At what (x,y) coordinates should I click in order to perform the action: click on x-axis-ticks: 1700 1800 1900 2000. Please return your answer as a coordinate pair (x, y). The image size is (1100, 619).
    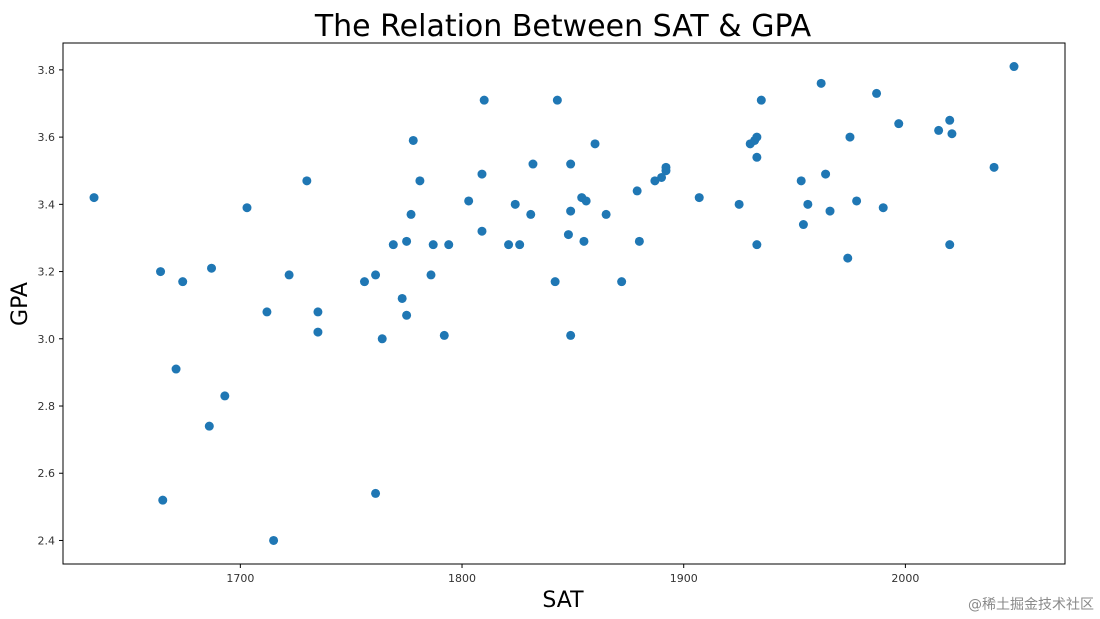
    Looking at the image, I should click on (572, 574).